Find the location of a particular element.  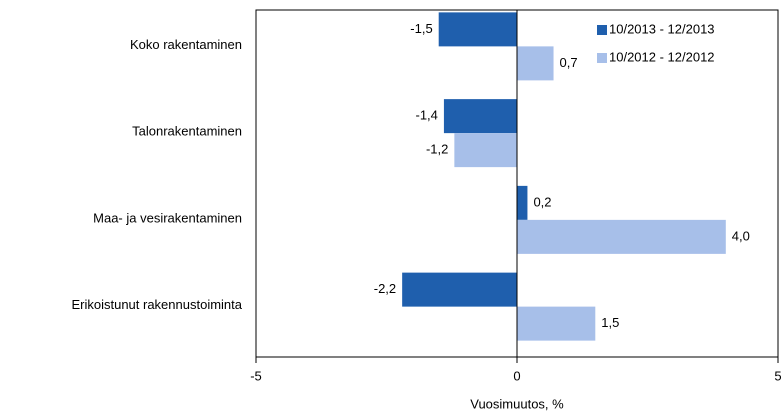

value-label: 1,5 is located at coordinates (610, 322).